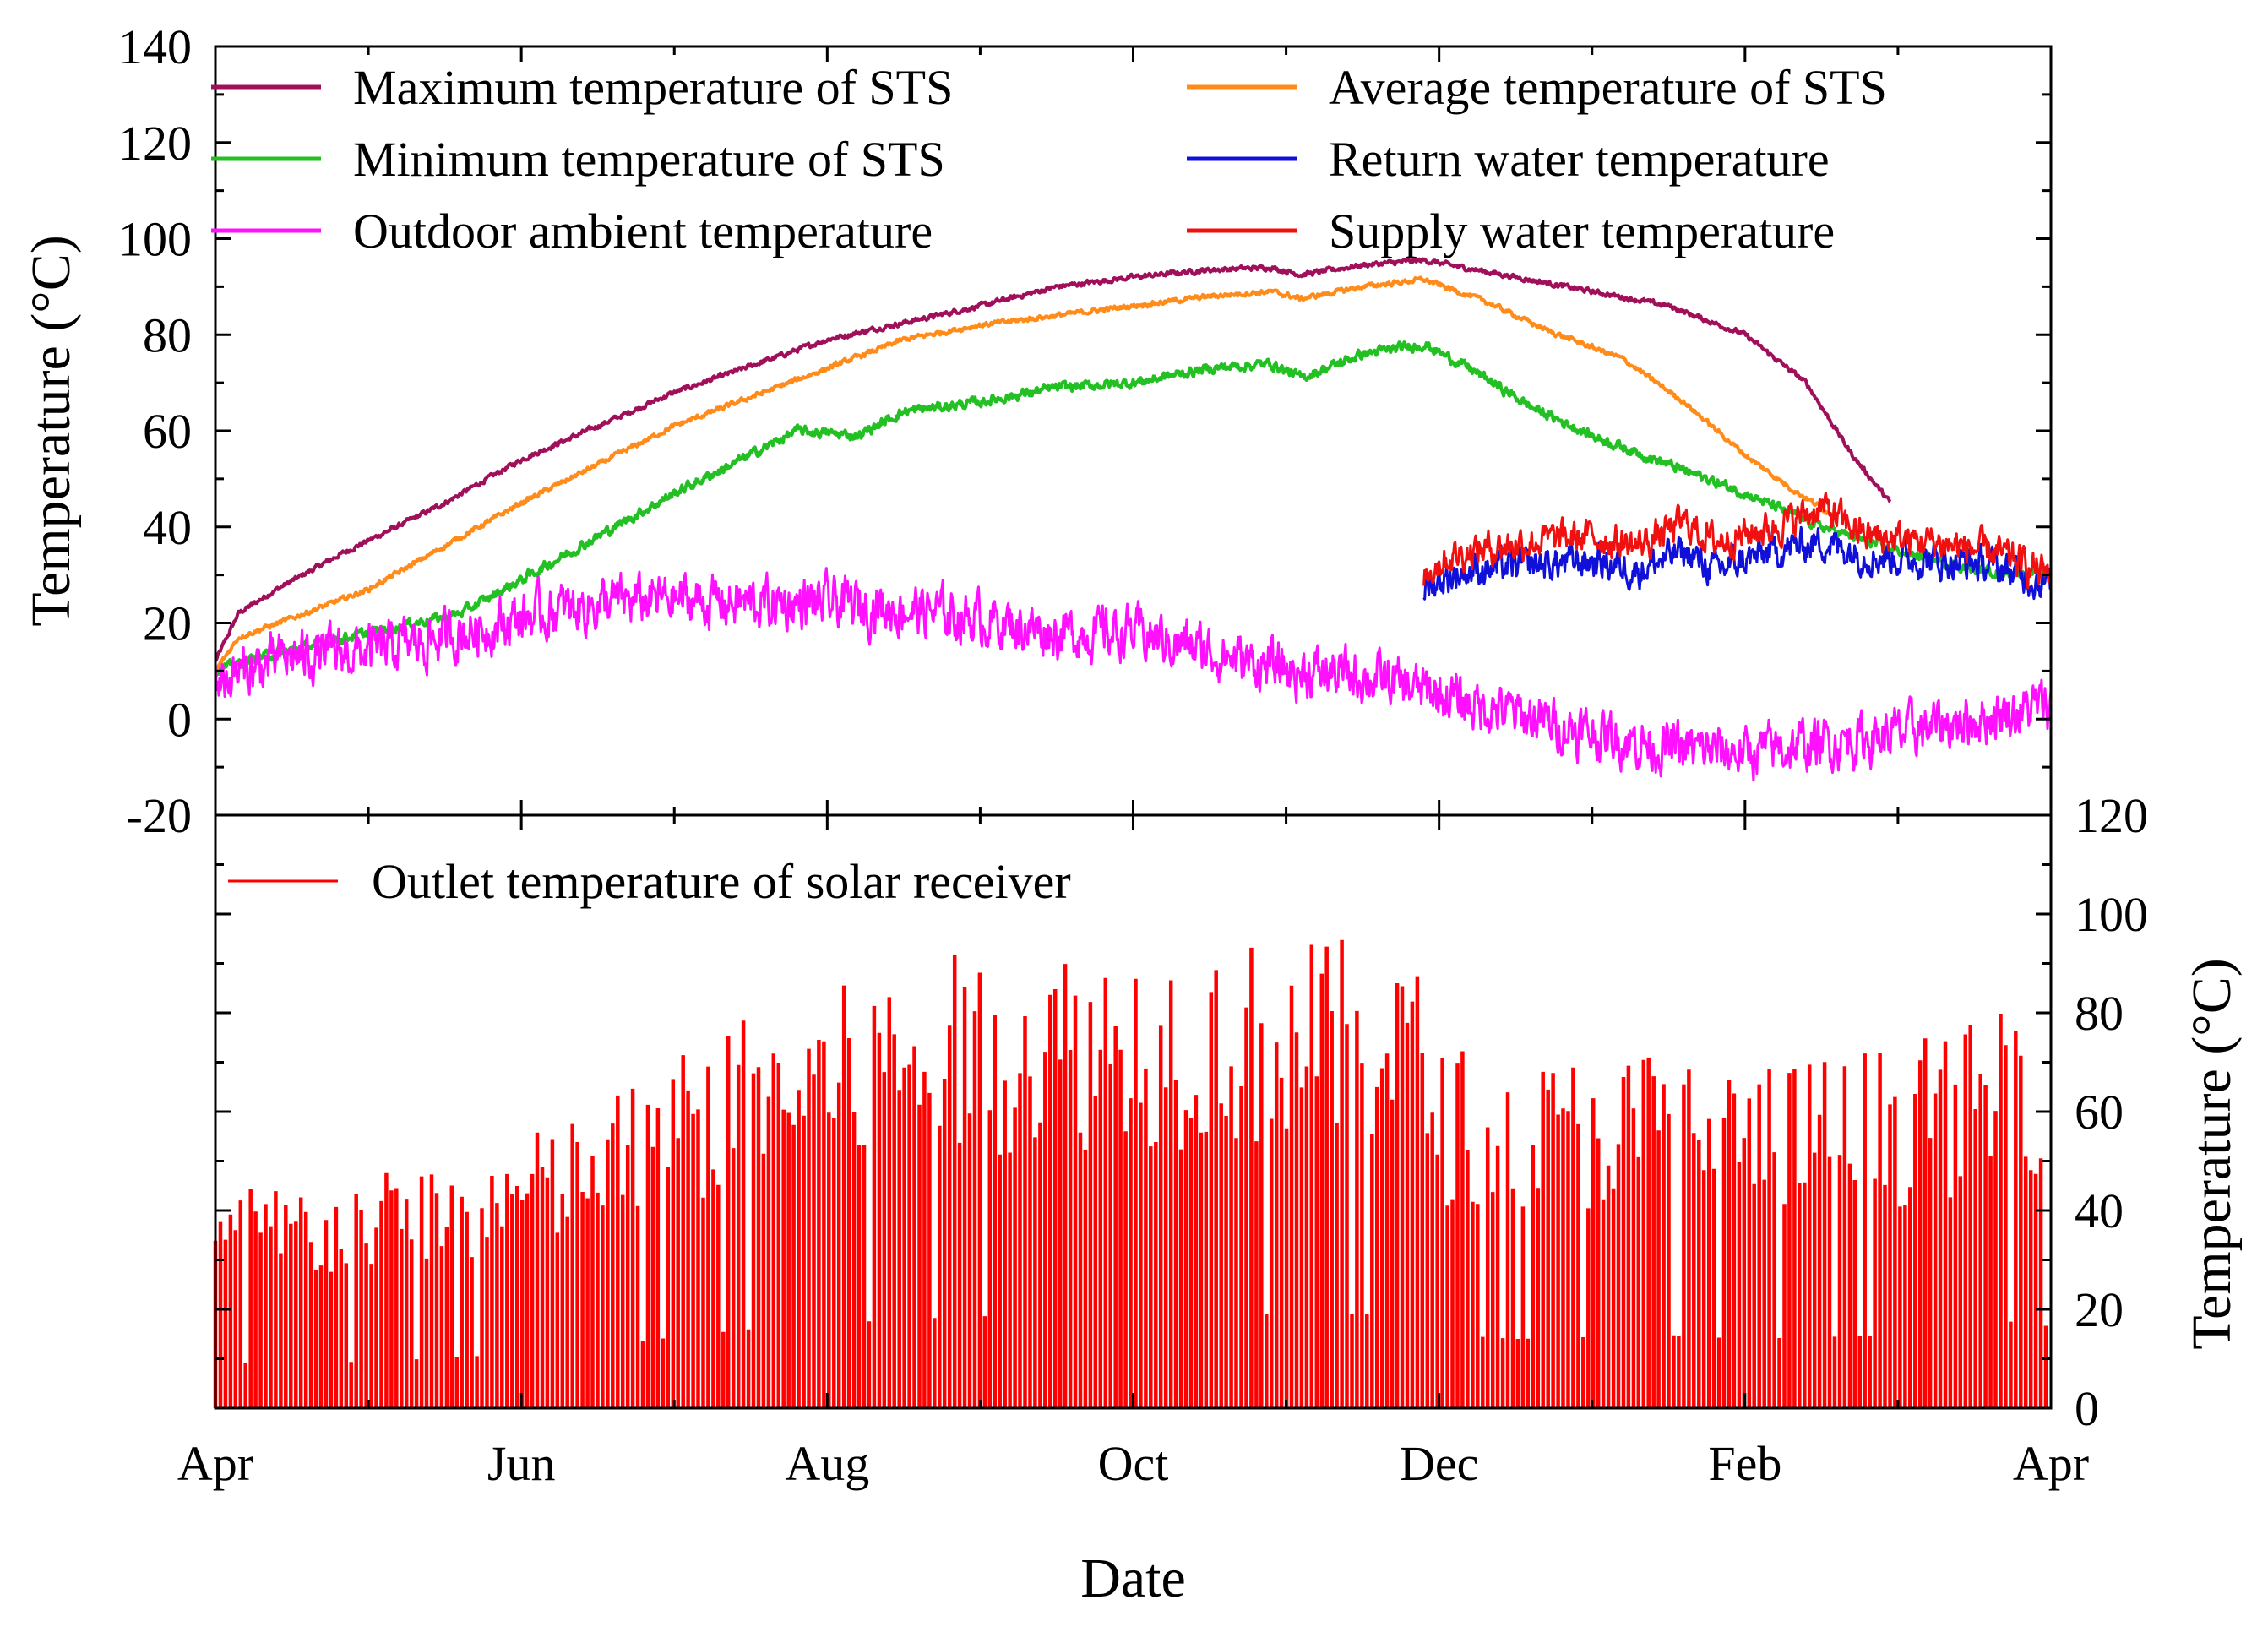  Describe the element at coordinates (2099, 1309) in the screenshot. I see `bottom-y-tick-label: 20` at that location.